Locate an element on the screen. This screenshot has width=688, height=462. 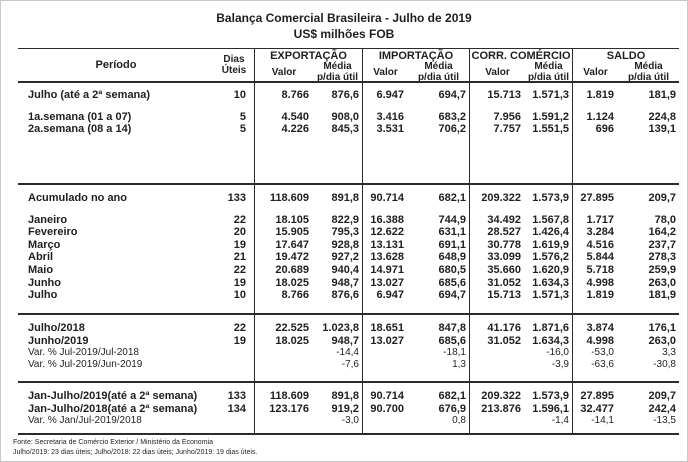
value-cell: 1.576,2 is located at coordinates (550, 257).